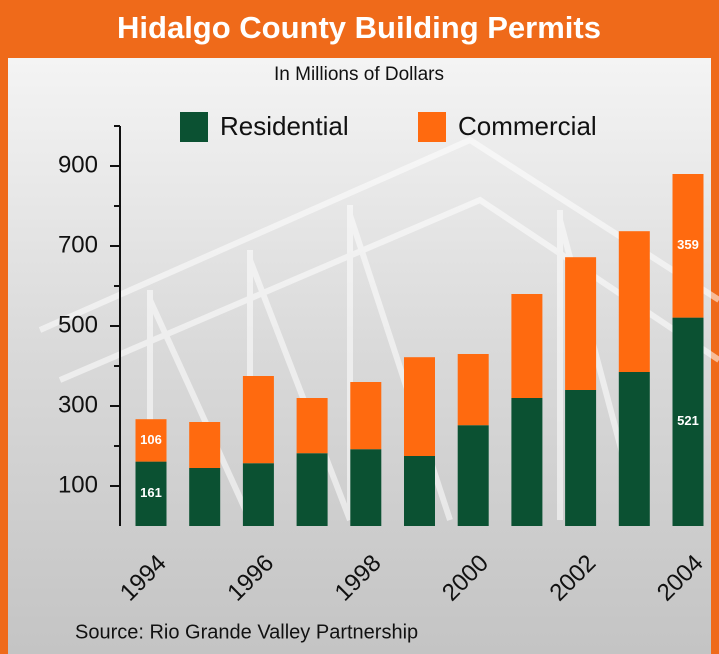 Image resolution: width=719 pixels, height=654 pixels. I want to click on chart-title: Hidalgo County Building Permits, so click(359, 27).